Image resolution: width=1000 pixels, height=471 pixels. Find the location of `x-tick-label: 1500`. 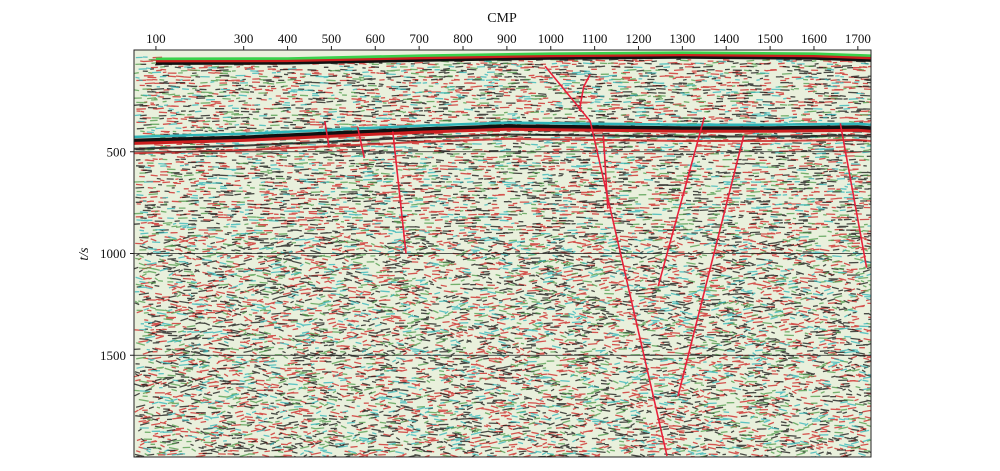

x-tick-label: 1500 is located at coordinates (770, 38).